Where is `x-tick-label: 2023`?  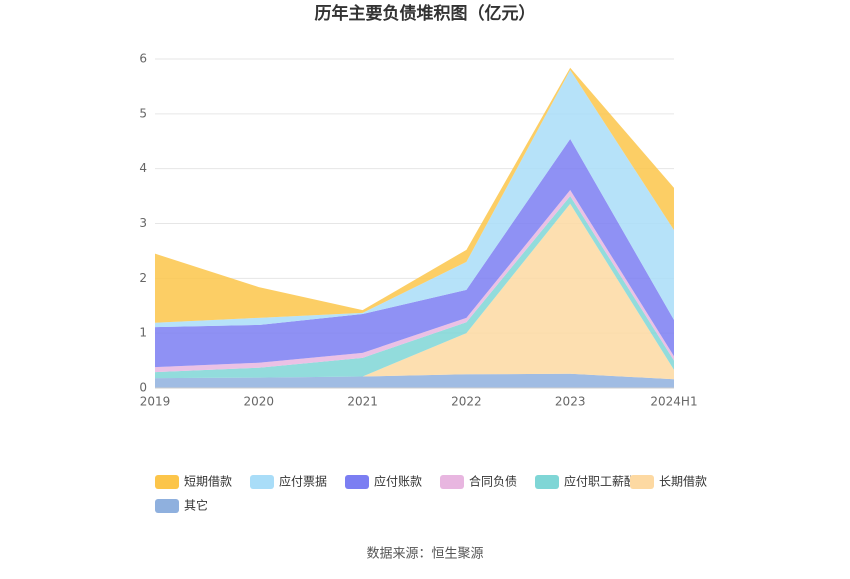 x-tick-label: 2023 is located at coordinates (570, 402).